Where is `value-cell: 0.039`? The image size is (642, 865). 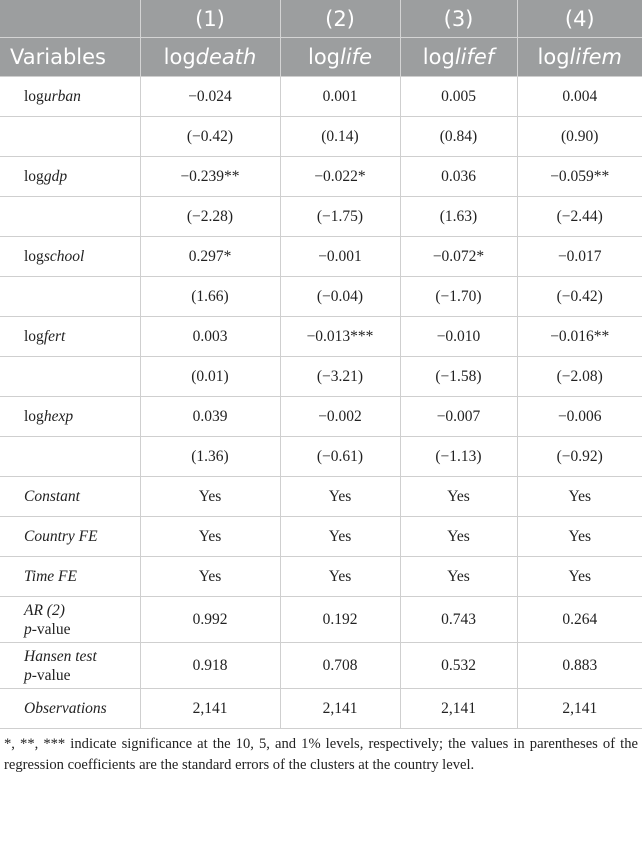 value-cell: 0.039 is located at coordinates (210, 416).